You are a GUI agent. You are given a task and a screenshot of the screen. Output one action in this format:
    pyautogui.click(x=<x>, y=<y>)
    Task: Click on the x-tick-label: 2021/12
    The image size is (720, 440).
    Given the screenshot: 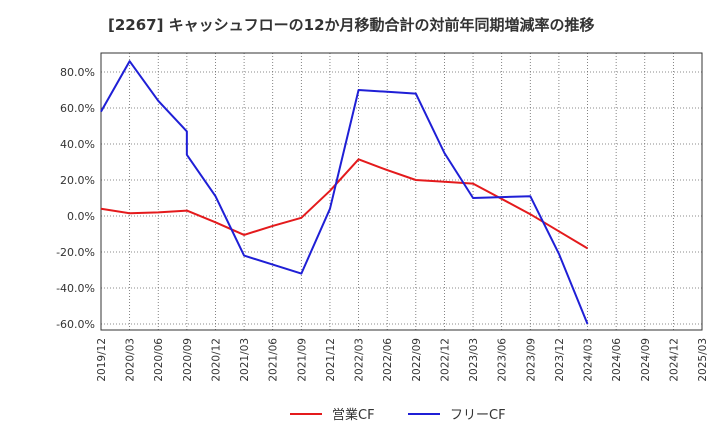 What is the action you would take?
    pyautogui.click(x=331, y=360)
    